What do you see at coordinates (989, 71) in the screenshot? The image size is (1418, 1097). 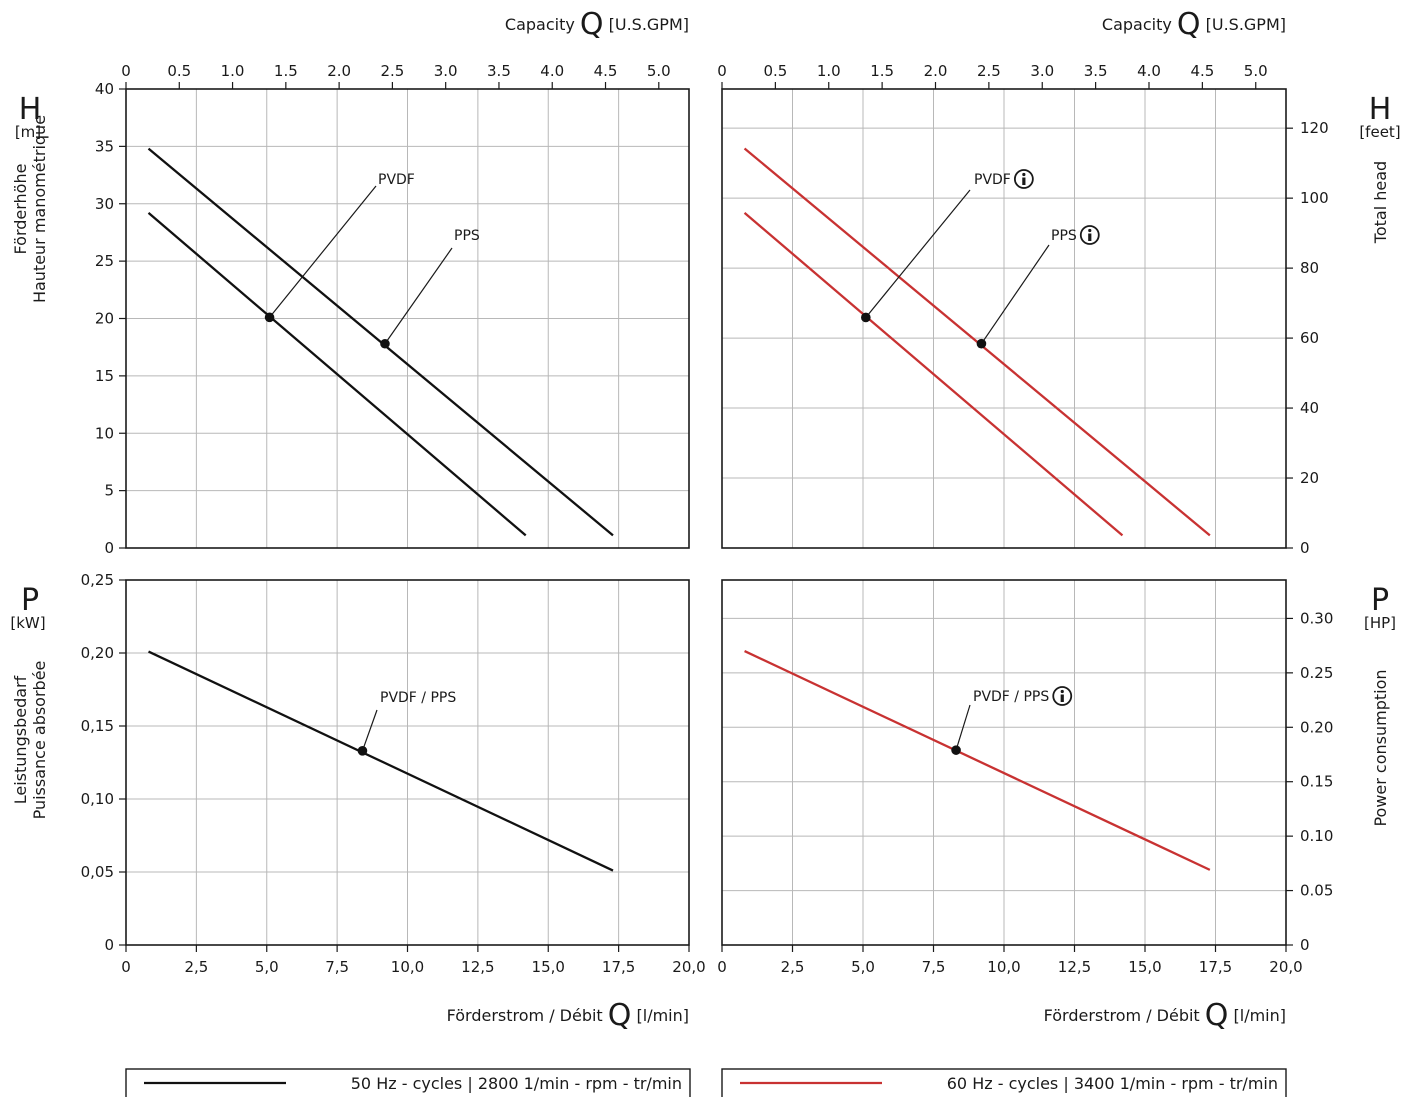 I see `x-top-tick-label: 2.5` at bounding box center [989, 71].